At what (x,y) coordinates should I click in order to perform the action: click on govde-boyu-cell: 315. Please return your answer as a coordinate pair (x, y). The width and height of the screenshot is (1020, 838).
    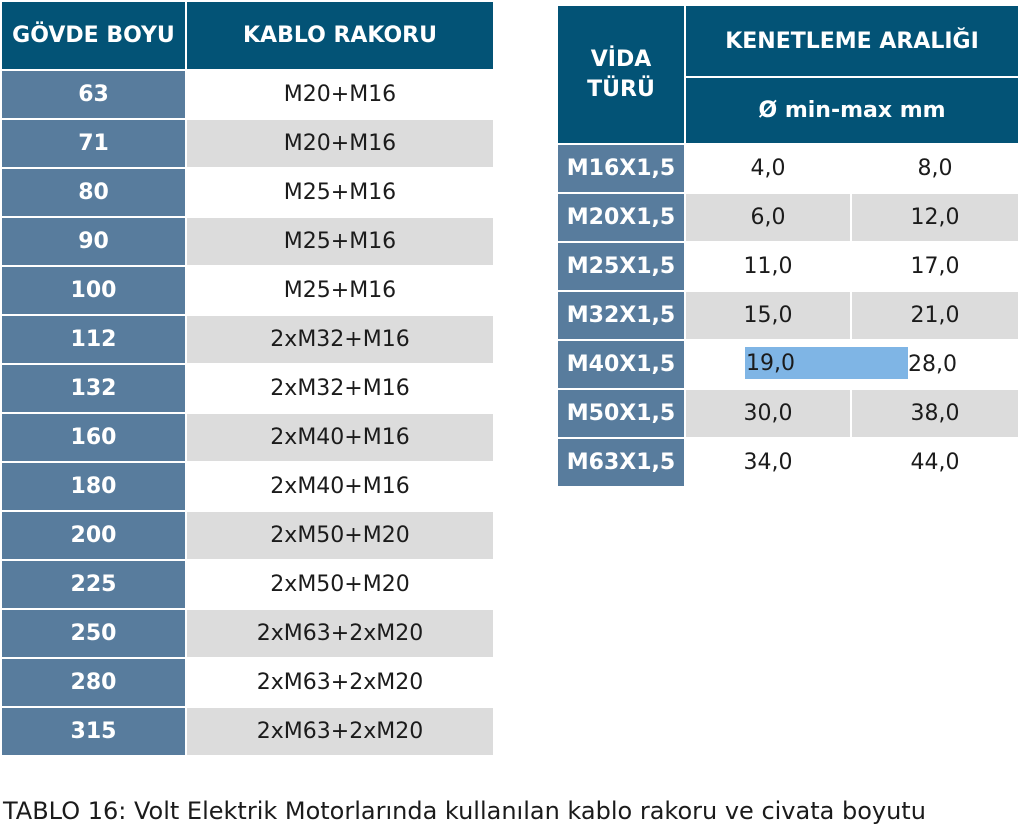
    Looking at the image, I should click on (93, 731).